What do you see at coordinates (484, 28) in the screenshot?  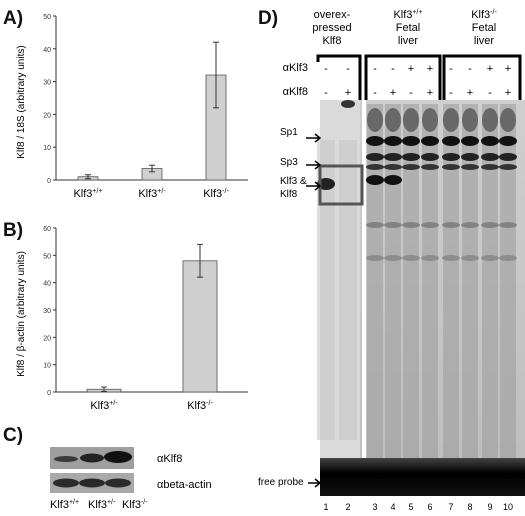 I see `group3-header: Klf3-/-Fetal liver` at bounding box center [484, 28].